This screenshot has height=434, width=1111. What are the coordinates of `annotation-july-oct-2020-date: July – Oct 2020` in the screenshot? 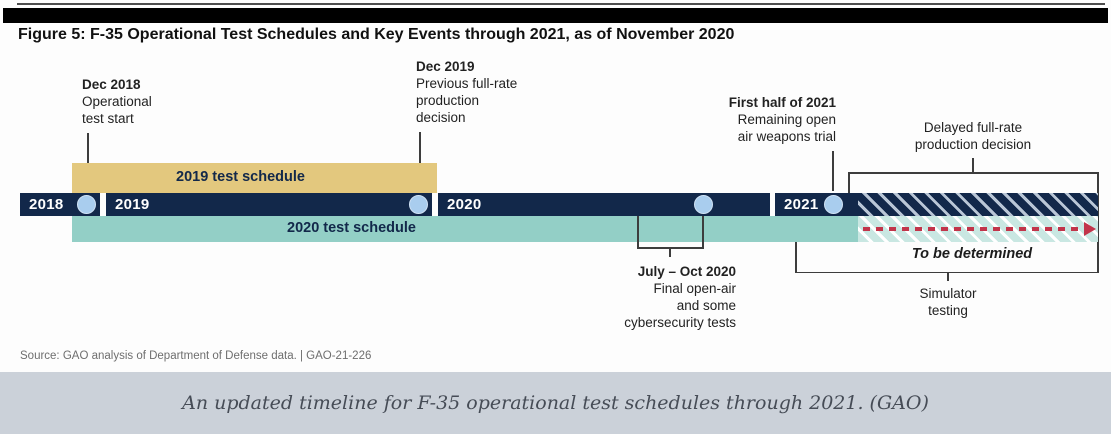 It's located at (686, 271).